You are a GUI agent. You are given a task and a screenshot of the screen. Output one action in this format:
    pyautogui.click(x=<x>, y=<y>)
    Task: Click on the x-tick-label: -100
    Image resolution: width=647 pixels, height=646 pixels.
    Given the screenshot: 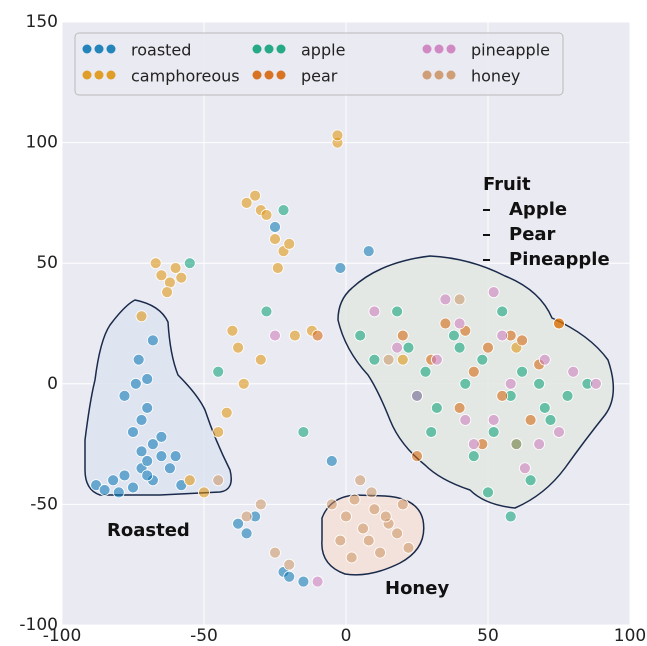 What is the action you would take?
    pyautogui.click(x=62, y=636)
    